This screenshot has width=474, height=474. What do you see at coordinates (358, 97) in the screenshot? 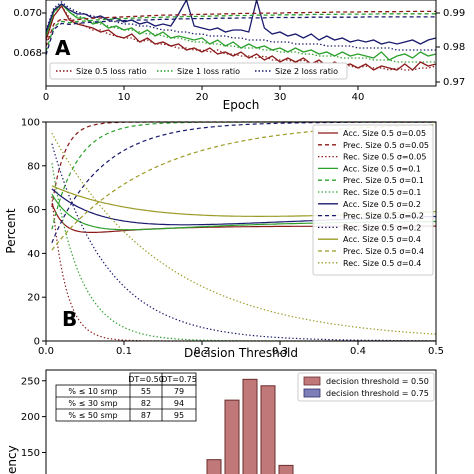
I see `panel-a-x-tick-label: 40` at bounding box center [358, 97].